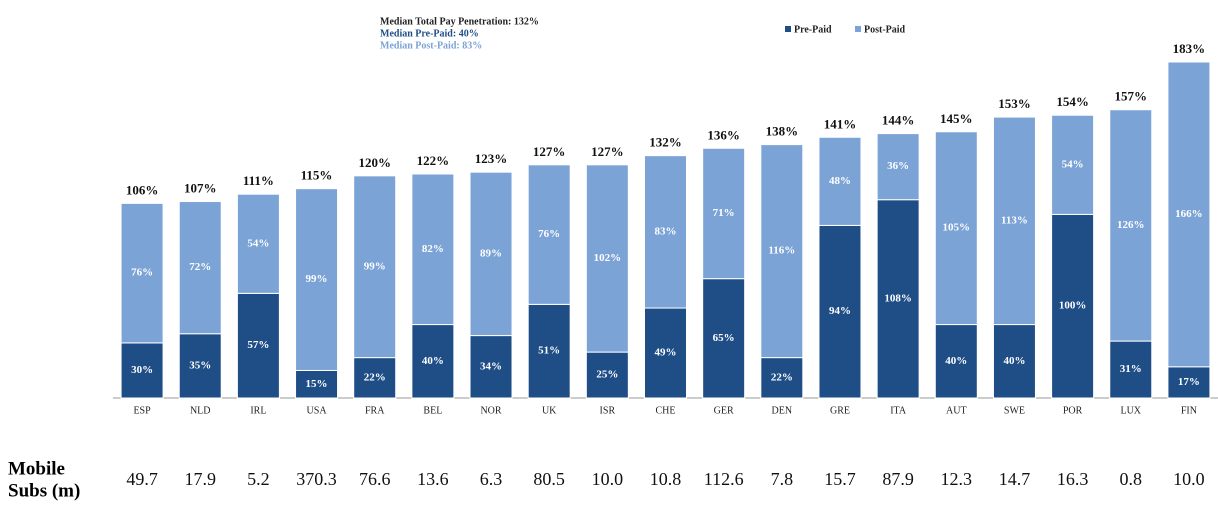  What do you see at coordinates (782, 131) in the screenshot?
I see `total-label: 138%` at bounding box center [782, 131].